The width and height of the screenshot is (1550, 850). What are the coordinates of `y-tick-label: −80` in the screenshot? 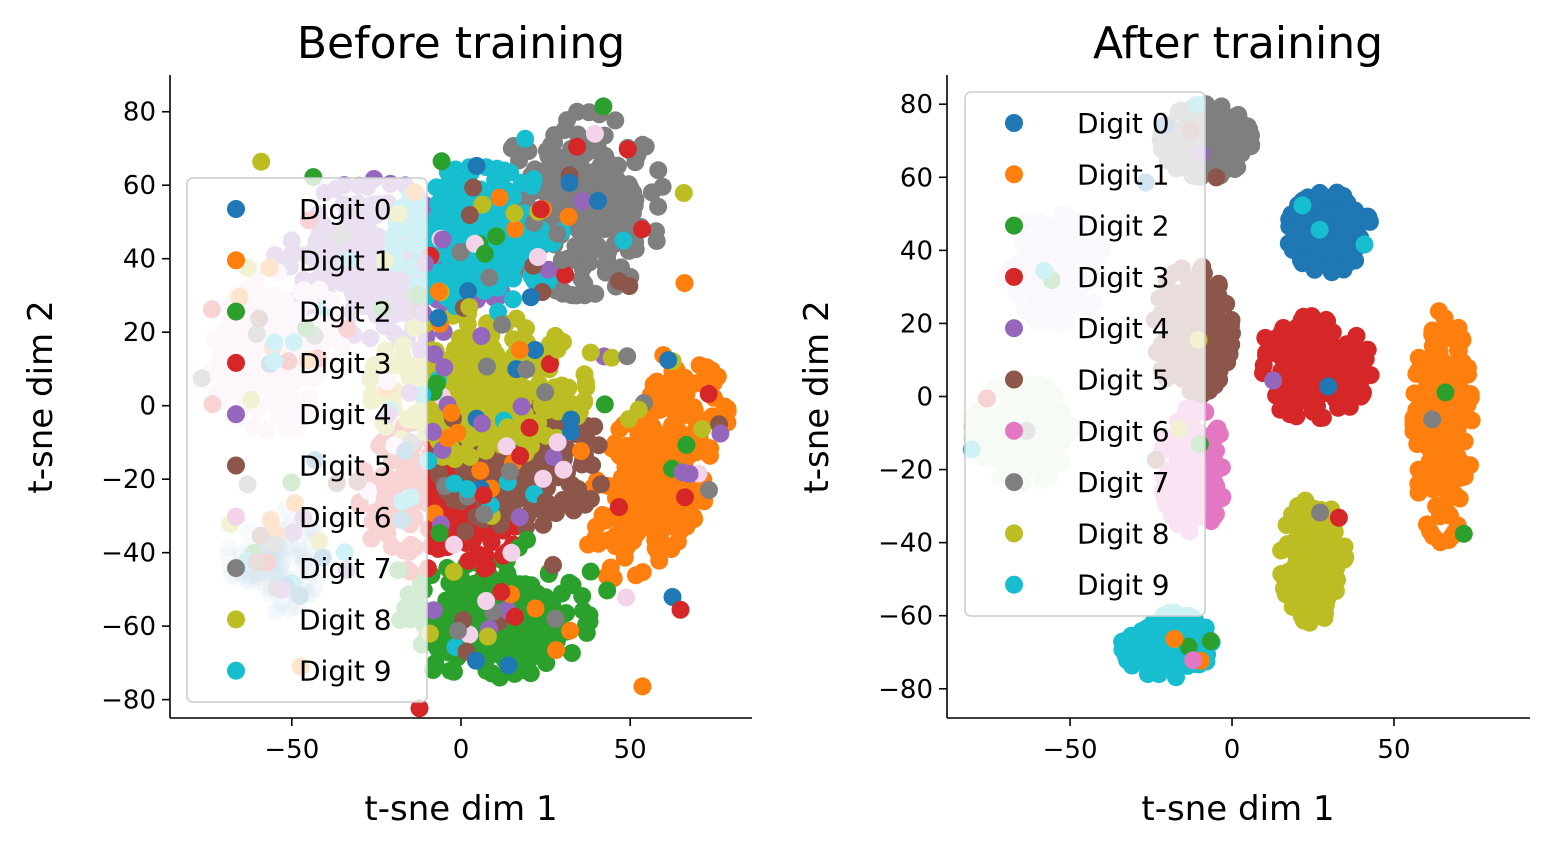 It's located at (128, 701).